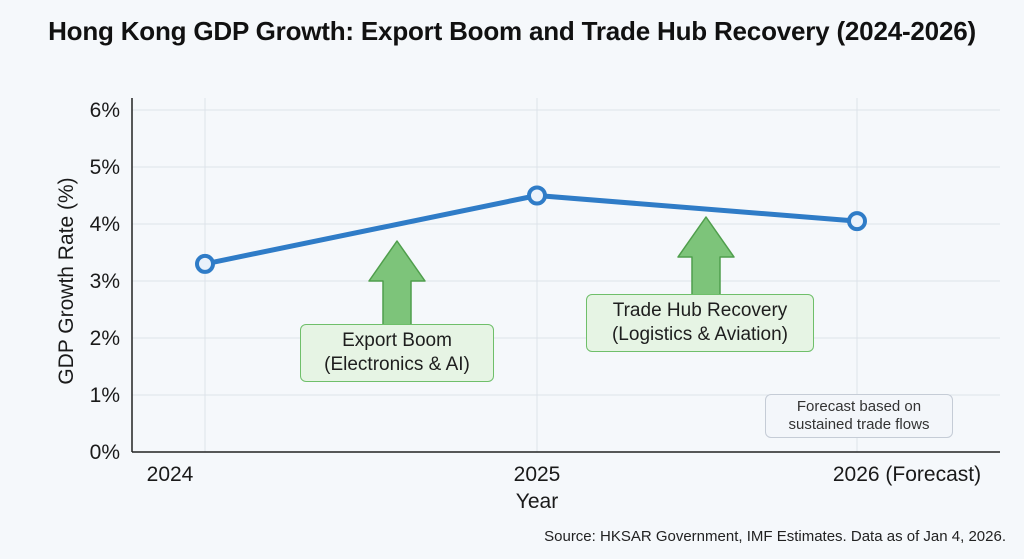 The height and width of the screenshot is (559, 1024). What do you see at coordinates (105, 452) in the screenshot?
I see `y-tick-label: 0%` at bounding box center [105, 452].